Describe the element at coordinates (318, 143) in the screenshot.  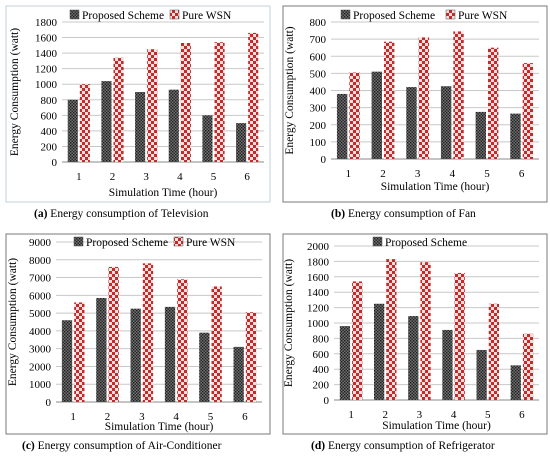
I see `y-tick-label: 100` at that location.